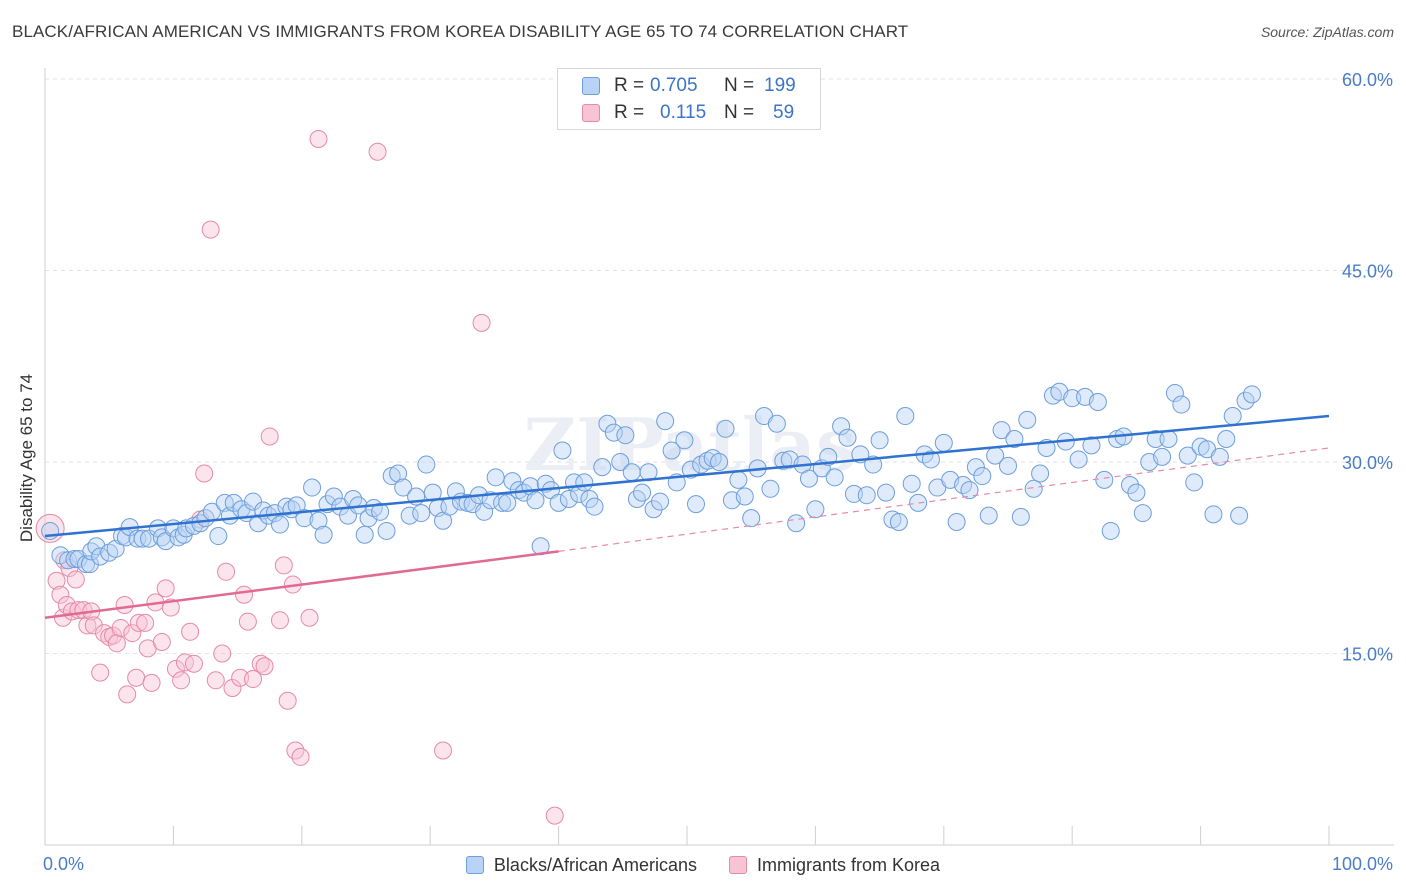 This screenshot has width=1406, height=892. Describe the element at coordinates (301, 584) in the screenshot. I see `trend-korea` at that location.